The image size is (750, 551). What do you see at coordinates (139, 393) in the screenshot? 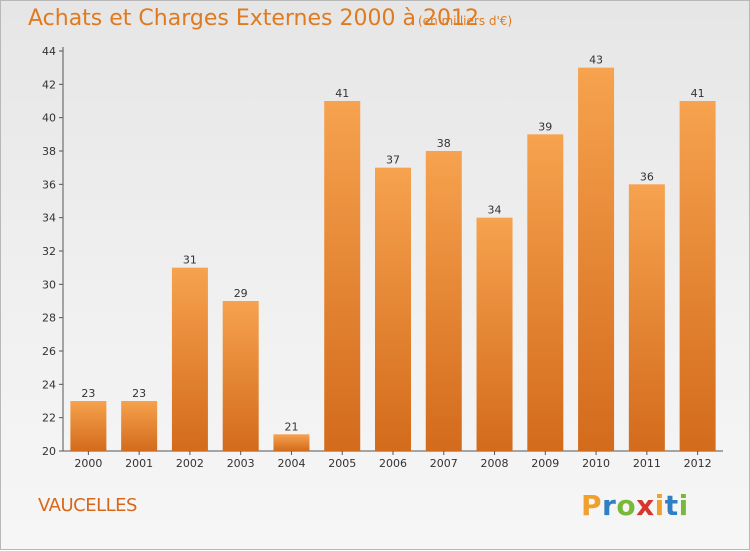
I see `data-label-2001: 23` at bounding box center [139, 393].